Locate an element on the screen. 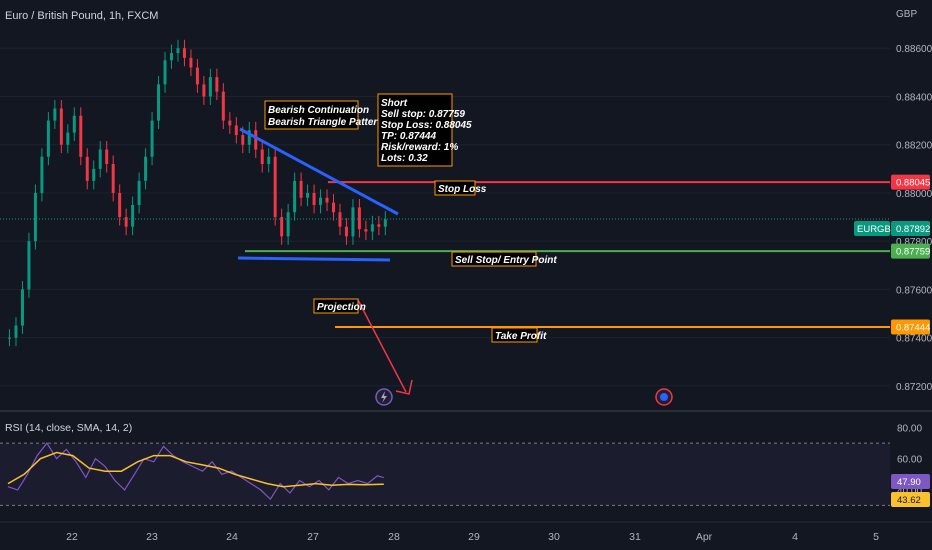 This screenshot has height=550, width=932. price-tick-label: 0.87400 is located at coordinates (914, 339).